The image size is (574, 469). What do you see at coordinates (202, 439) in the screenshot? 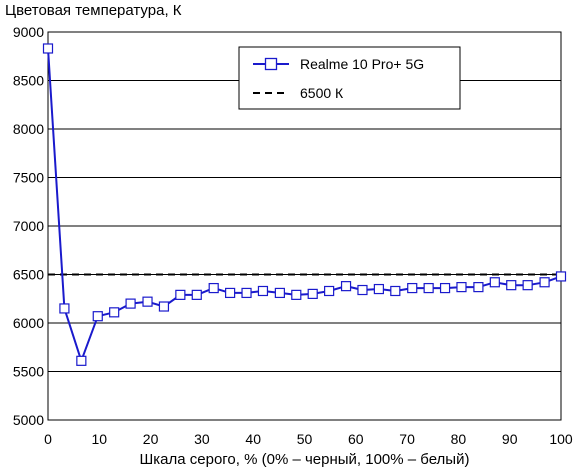
I see `x-tick-label: 30` at bounding box center [202, 439].